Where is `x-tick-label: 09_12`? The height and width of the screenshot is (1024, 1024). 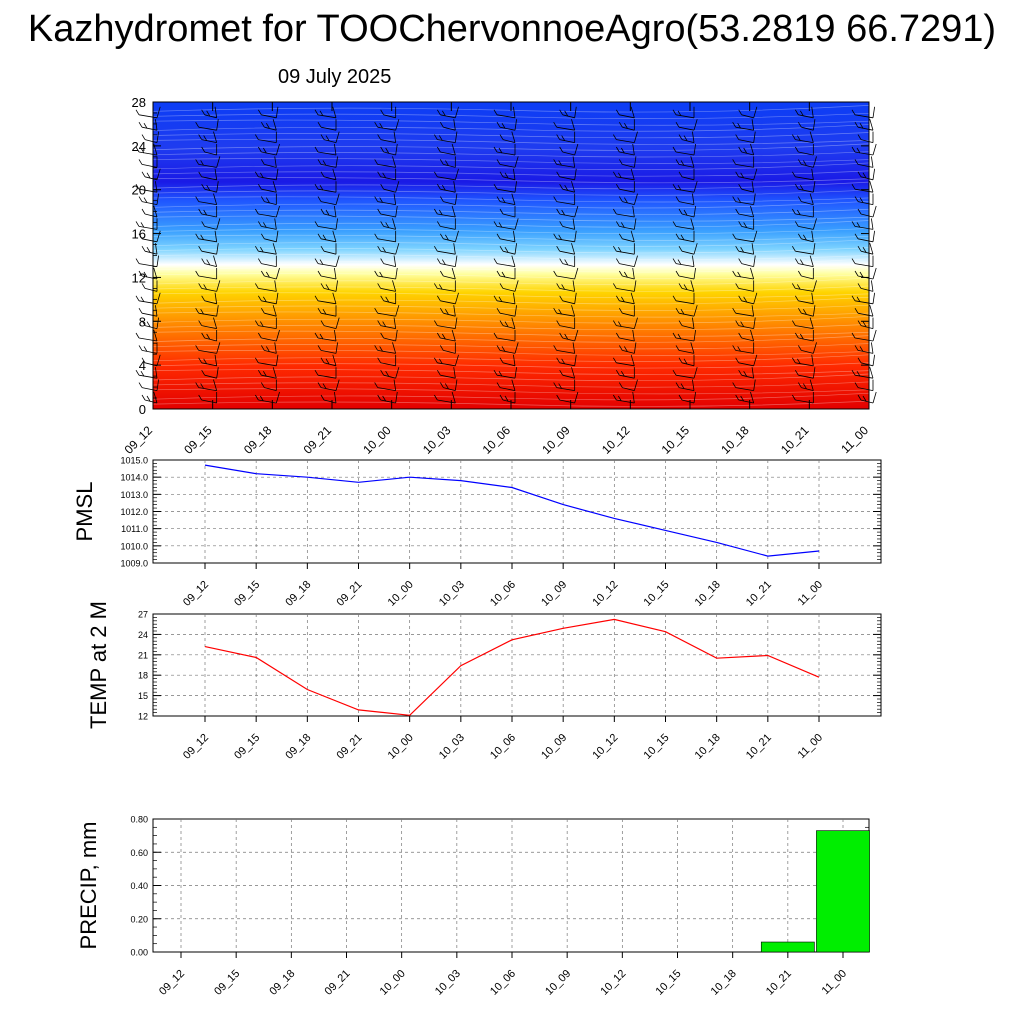
x-tick-label: 09_12 is located at coordinates (139, 440).